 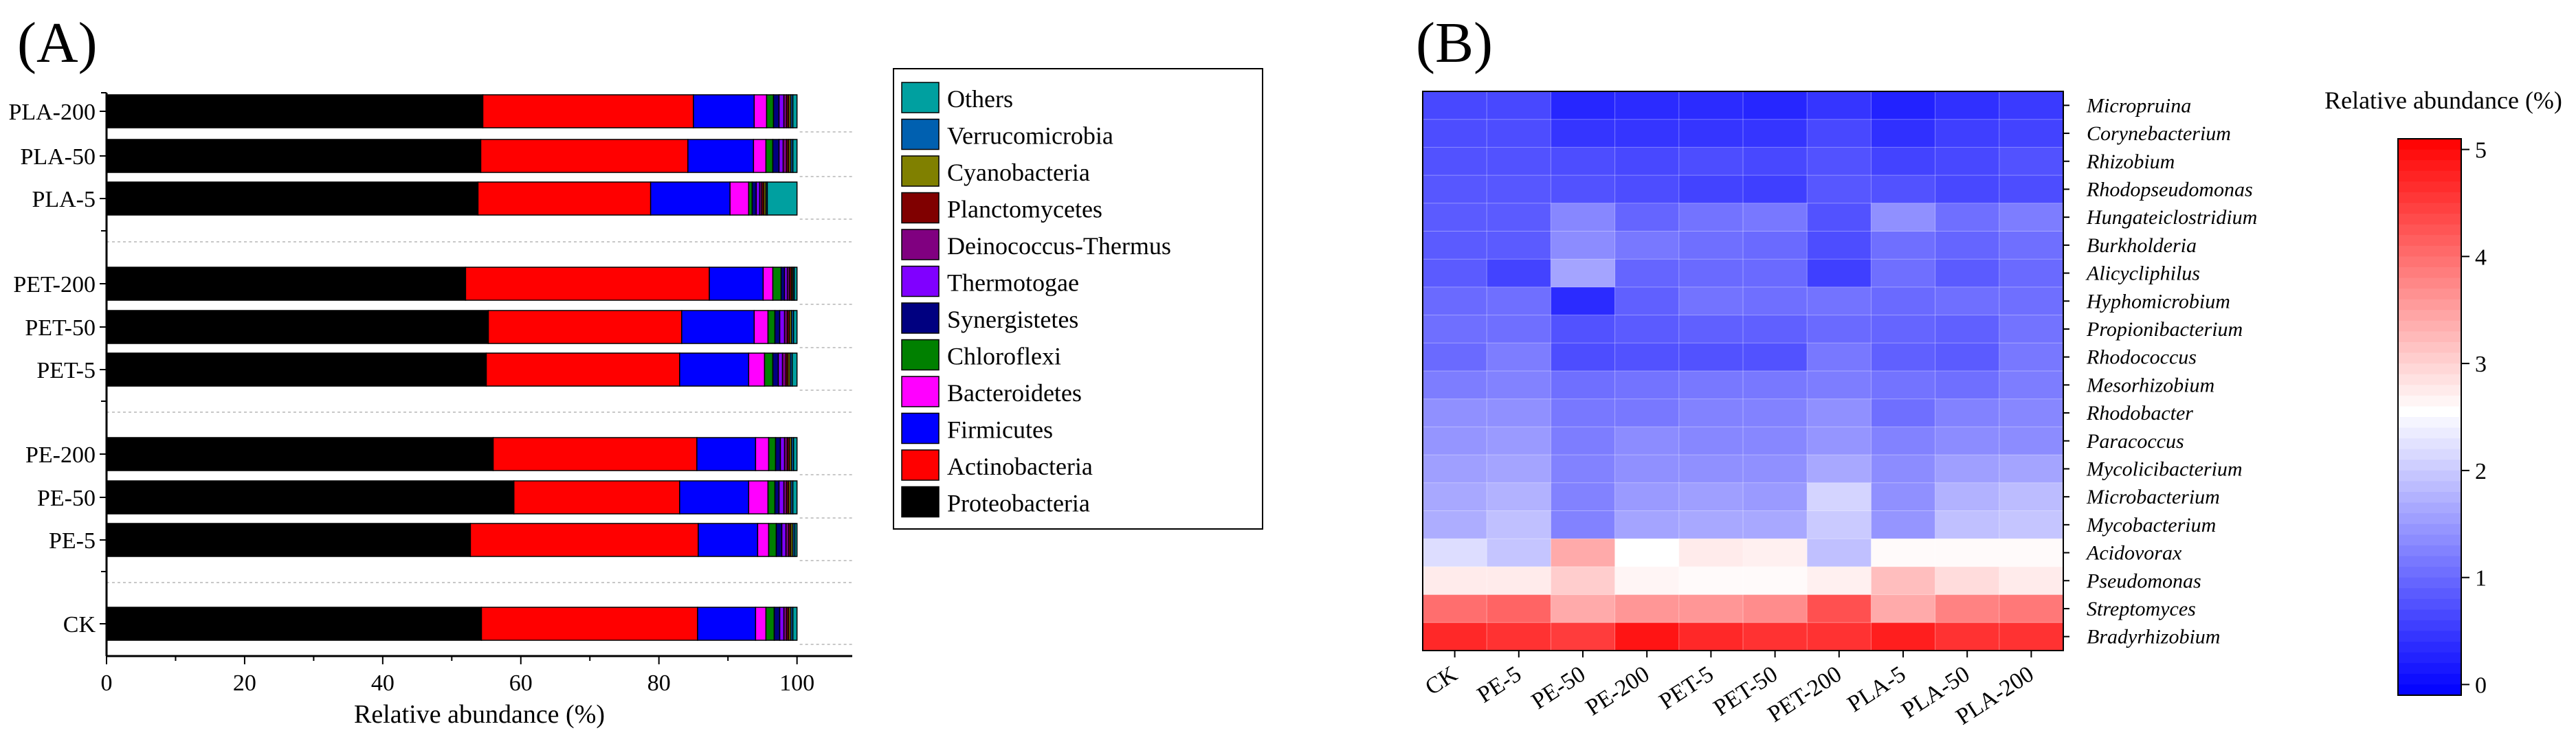 What do you see at coordinates (52, 112) in the screenshot?
I see `y-tick-label: PLA-200` at bounding box center [52, 112].